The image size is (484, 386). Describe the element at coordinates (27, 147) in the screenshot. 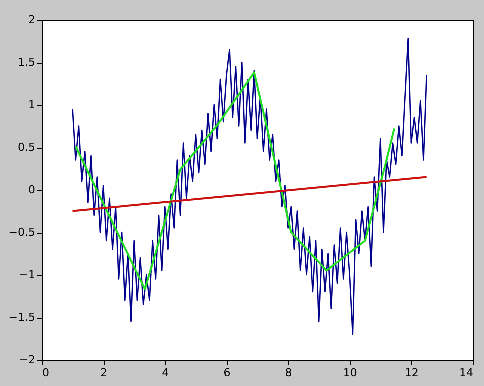

I see `y-tick-label: 0.5` at that location.